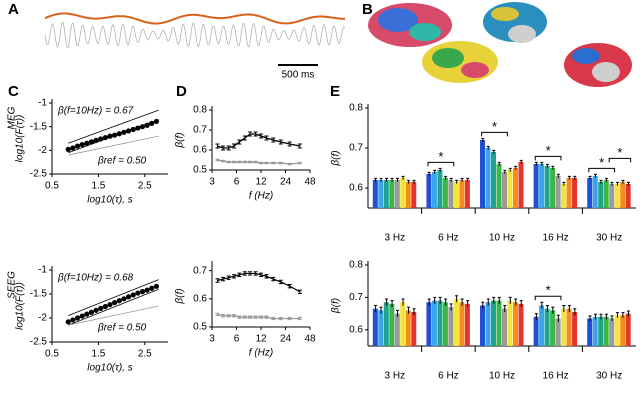 The image size is (640, 403). What do you see at coordinates (258, 316) in the screenshot?
I see `line` at bounding box center [258, 316].